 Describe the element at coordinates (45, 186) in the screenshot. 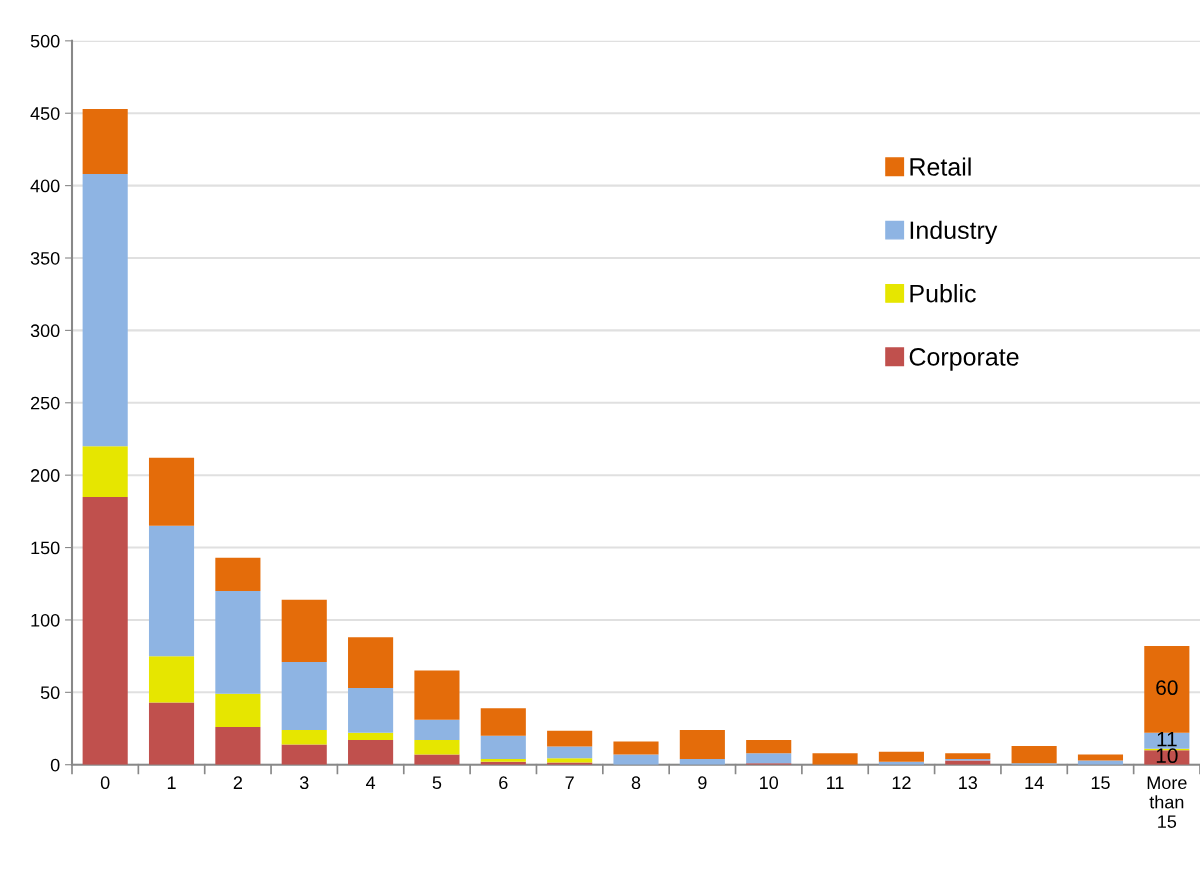

I see `y-tick-label: 400` at that location.